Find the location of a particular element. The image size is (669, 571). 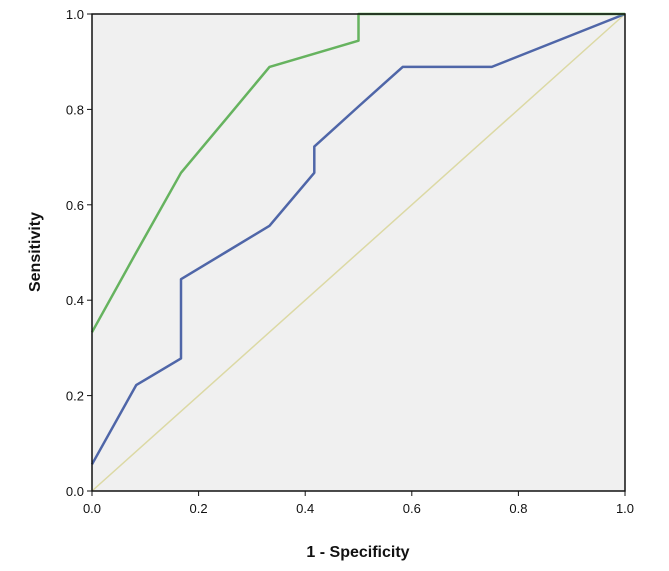

y-tick-label: 0.6 is located at coordinates (75, 205).